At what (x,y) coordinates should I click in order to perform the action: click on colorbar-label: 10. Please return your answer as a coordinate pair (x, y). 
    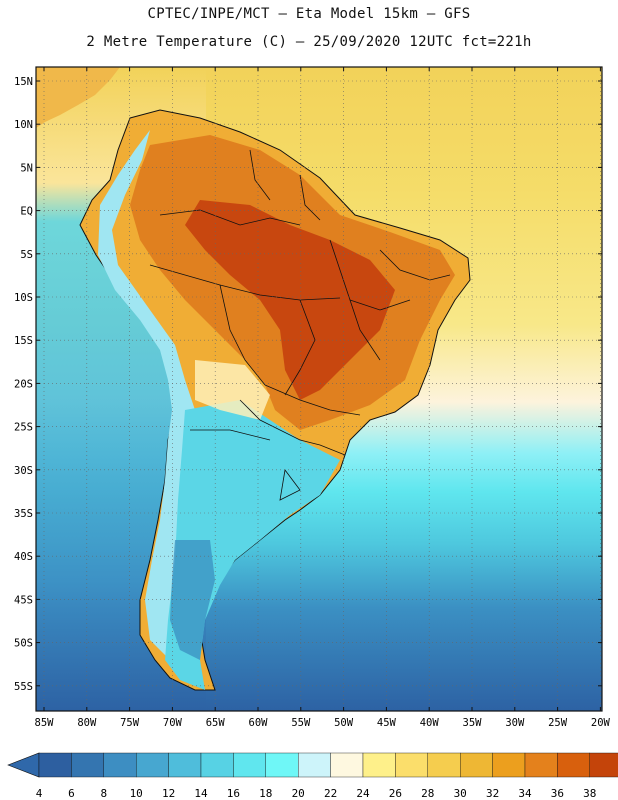
    Looking at the image, I should click on (136, 793).